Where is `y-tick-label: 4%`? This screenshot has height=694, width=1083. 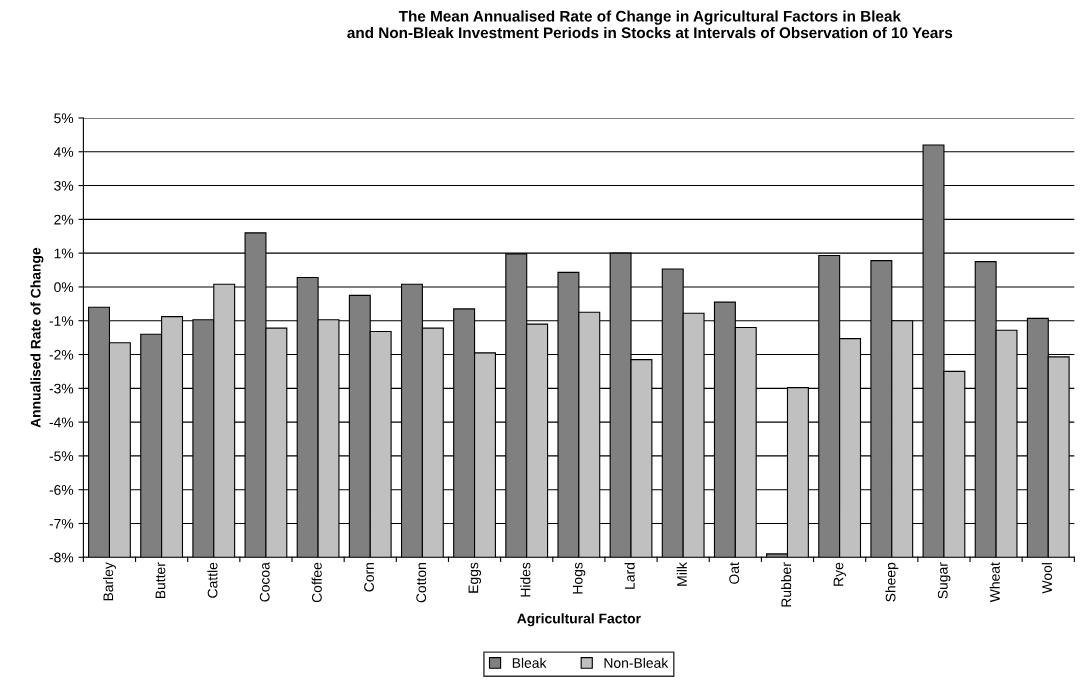 y-tick-label: 4% is located at coordinates (63, 152).